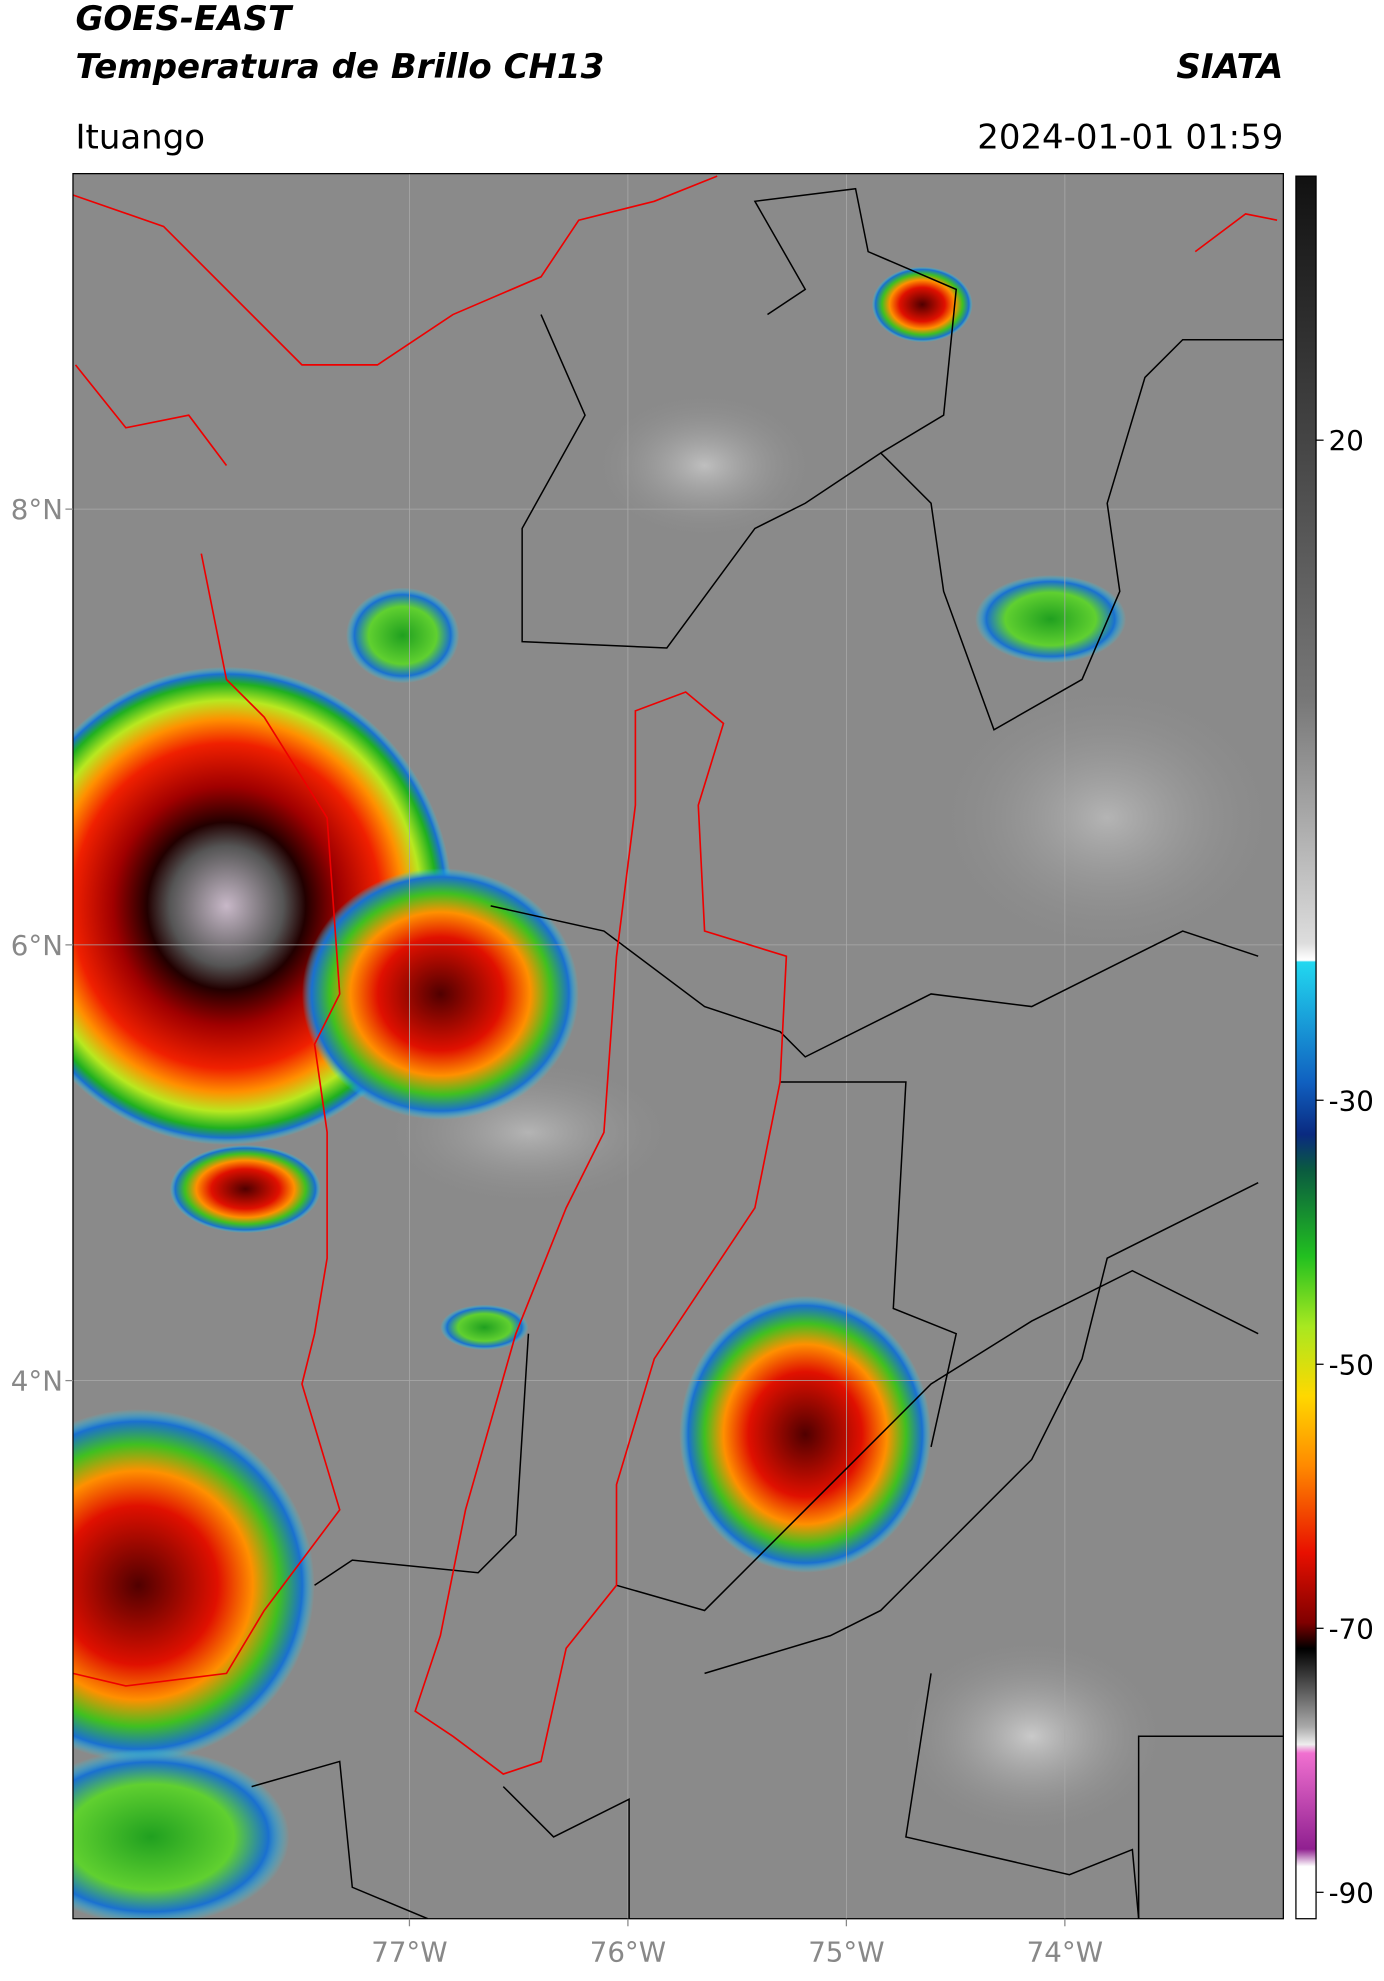 The width and height of the screenshot is (1384, 1981). Describe the element at coordinates (1351, 1364) in the screenshot. I see `colorbar-label: -50` at that location.